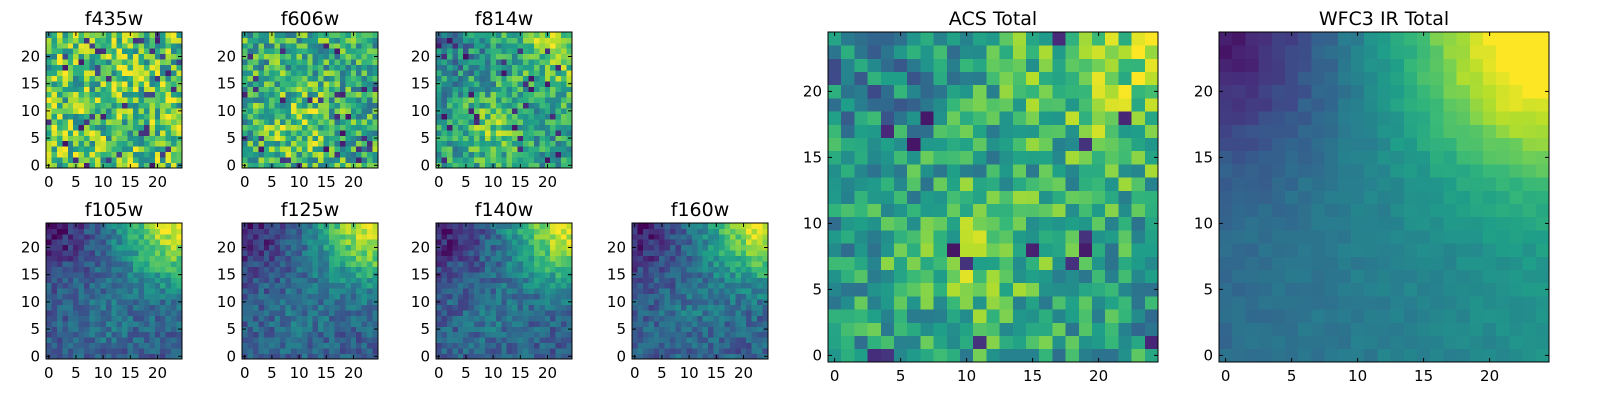  Describe the element at coordinates (310, 291) in the screenshot. I see `axes-frame` at that location.